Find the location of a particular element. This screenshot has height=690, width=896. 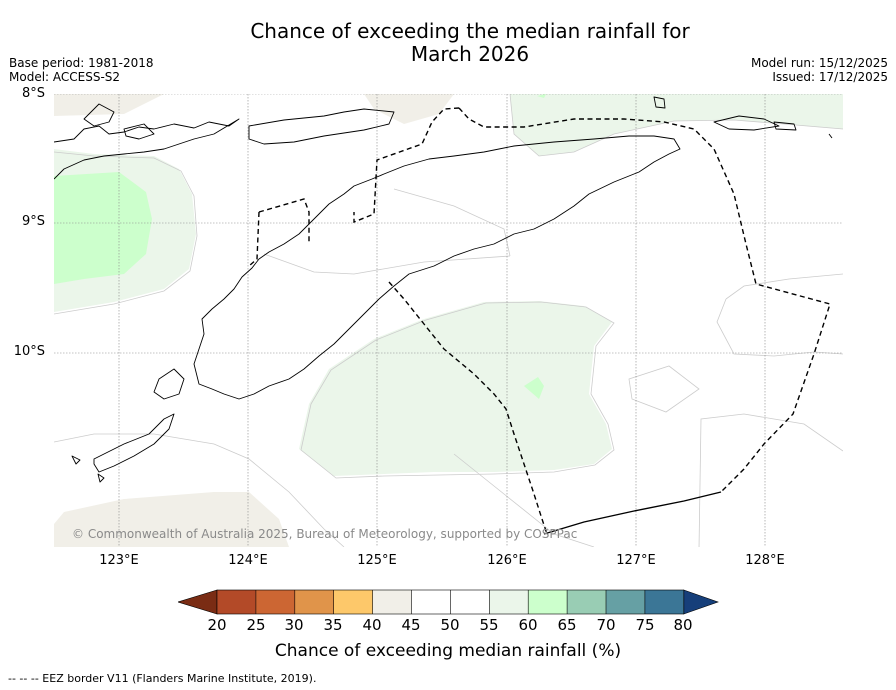

lon-label-125e: 125°E is located at coordinates (377, 560).